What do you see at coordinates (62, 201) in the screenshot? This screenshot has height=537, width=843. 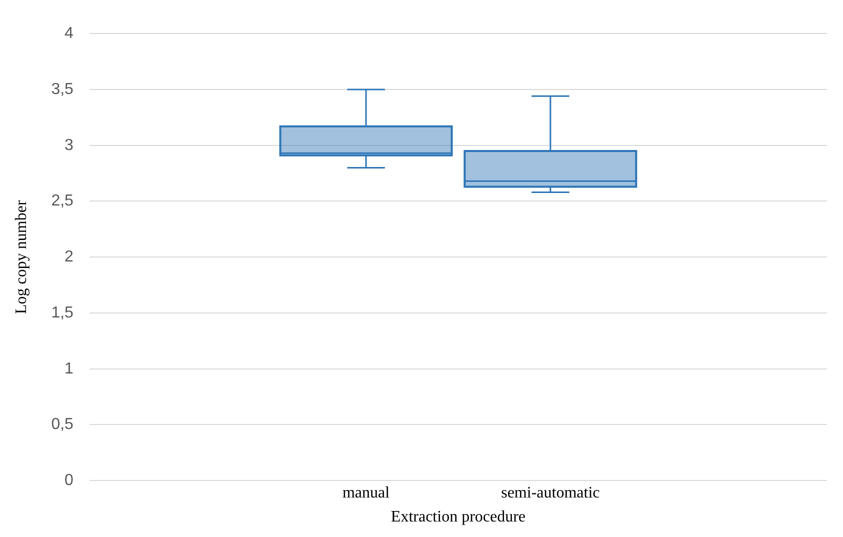 I see `y-tick-label: 2,5` at bounding box center [62, 201].